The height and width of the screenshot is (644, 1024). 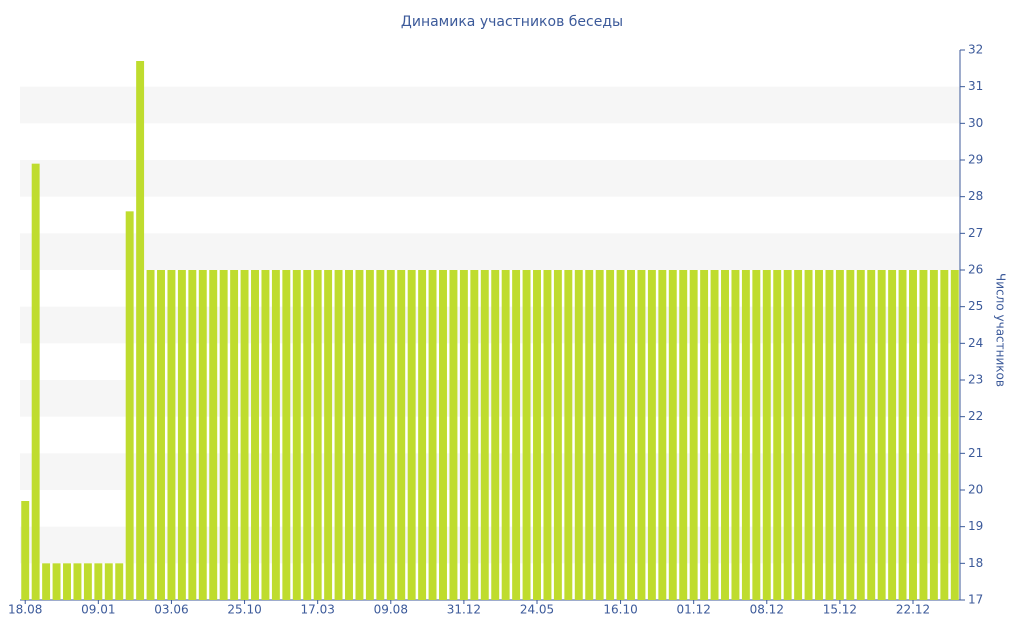 What do you see at coordinates (840, 610) in the screenshot?
I see `x-tick-label: 15.12` at bounding box center [840, 610].